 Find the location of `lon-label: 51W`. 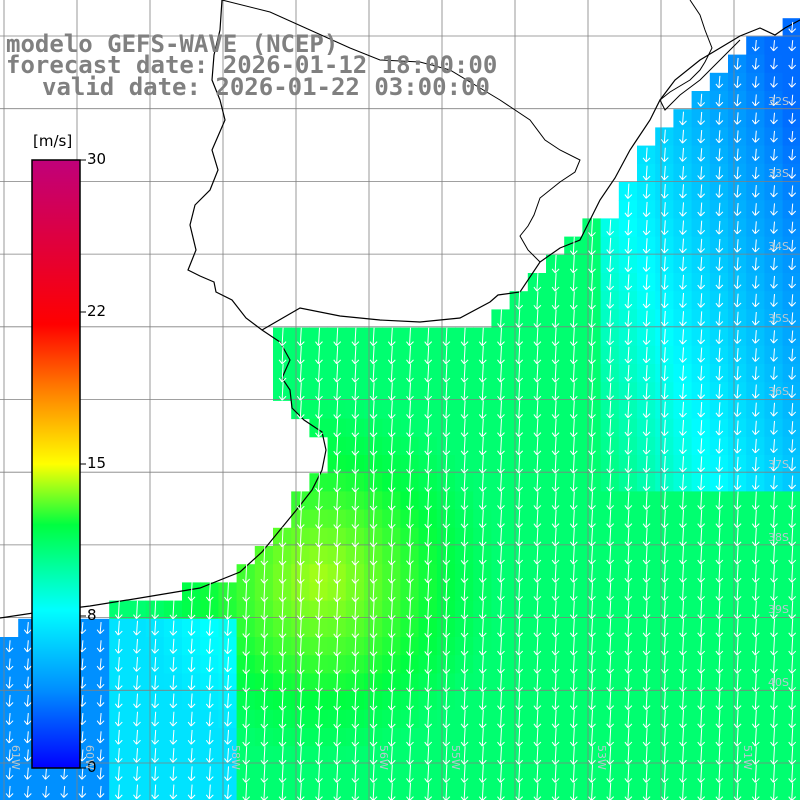

lon-label: 51W is located at coordinates (747, 757).